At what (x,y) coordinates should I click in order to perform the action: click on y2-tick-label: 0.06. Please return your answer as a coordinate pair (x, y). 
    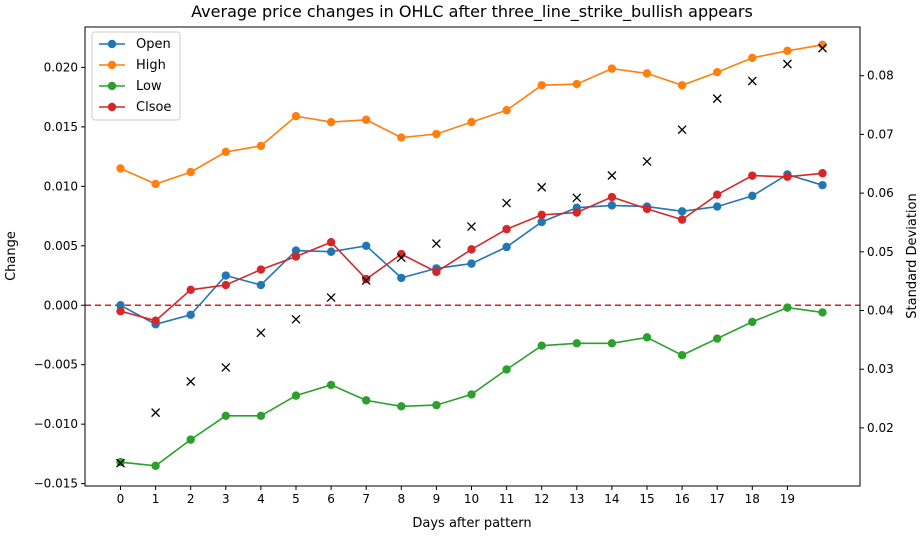
    Looking at the image, I should click on (880, 193).